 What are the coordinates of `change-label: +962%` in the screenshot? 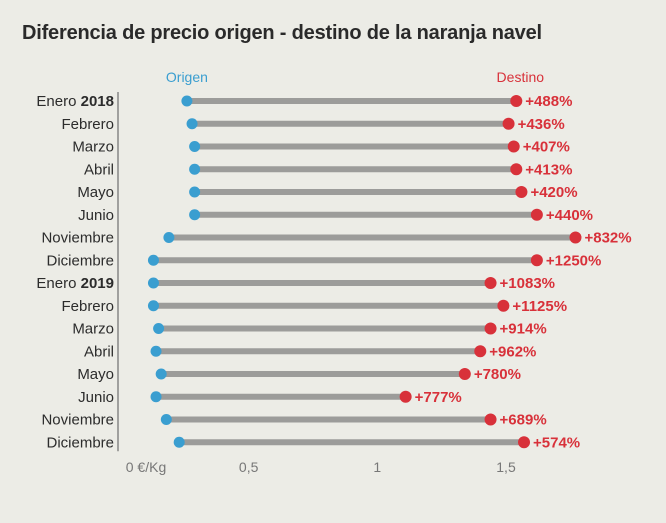 It's located at (512, 351).